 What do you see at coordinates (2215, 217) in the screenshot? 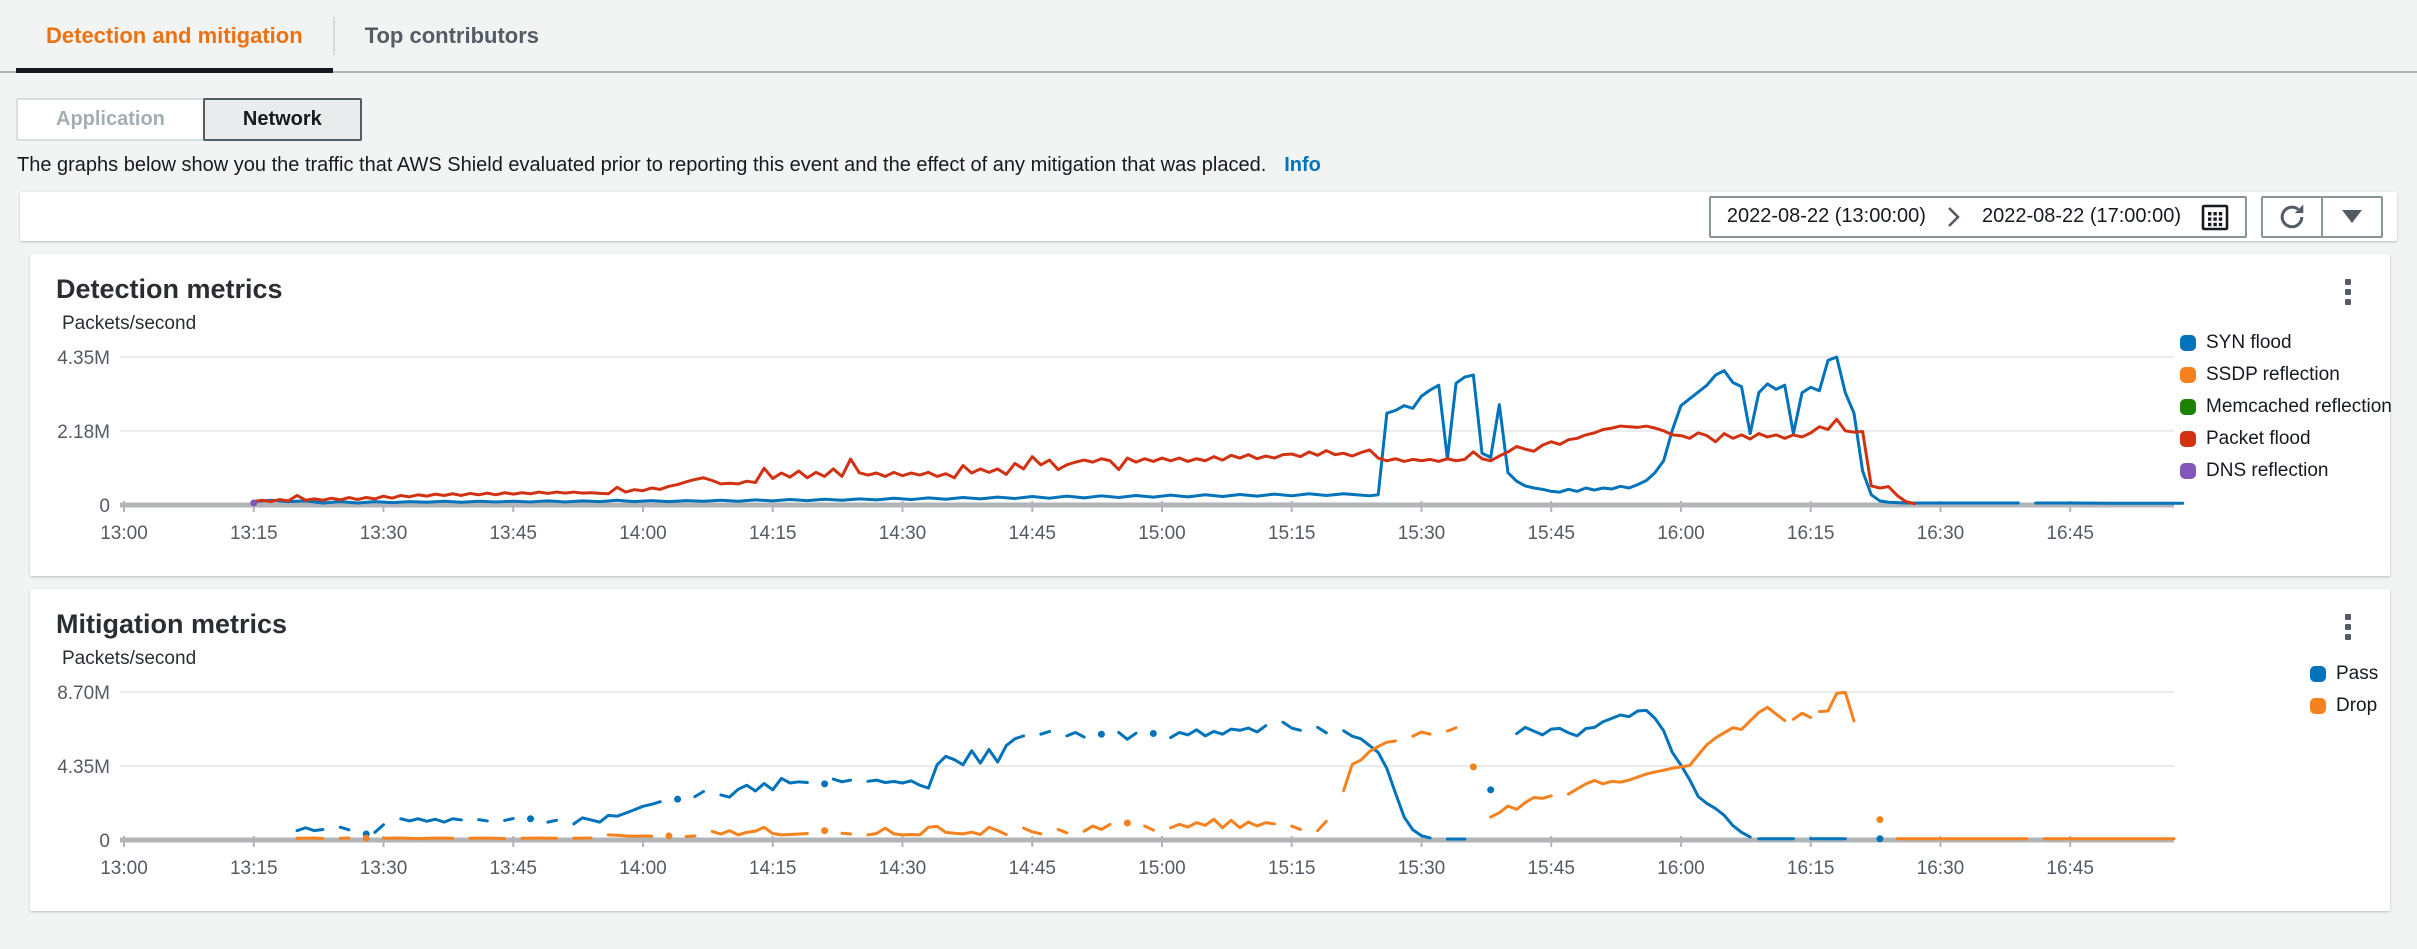
I see `calendar-grid-icon` at bounding box center [2215, 217].